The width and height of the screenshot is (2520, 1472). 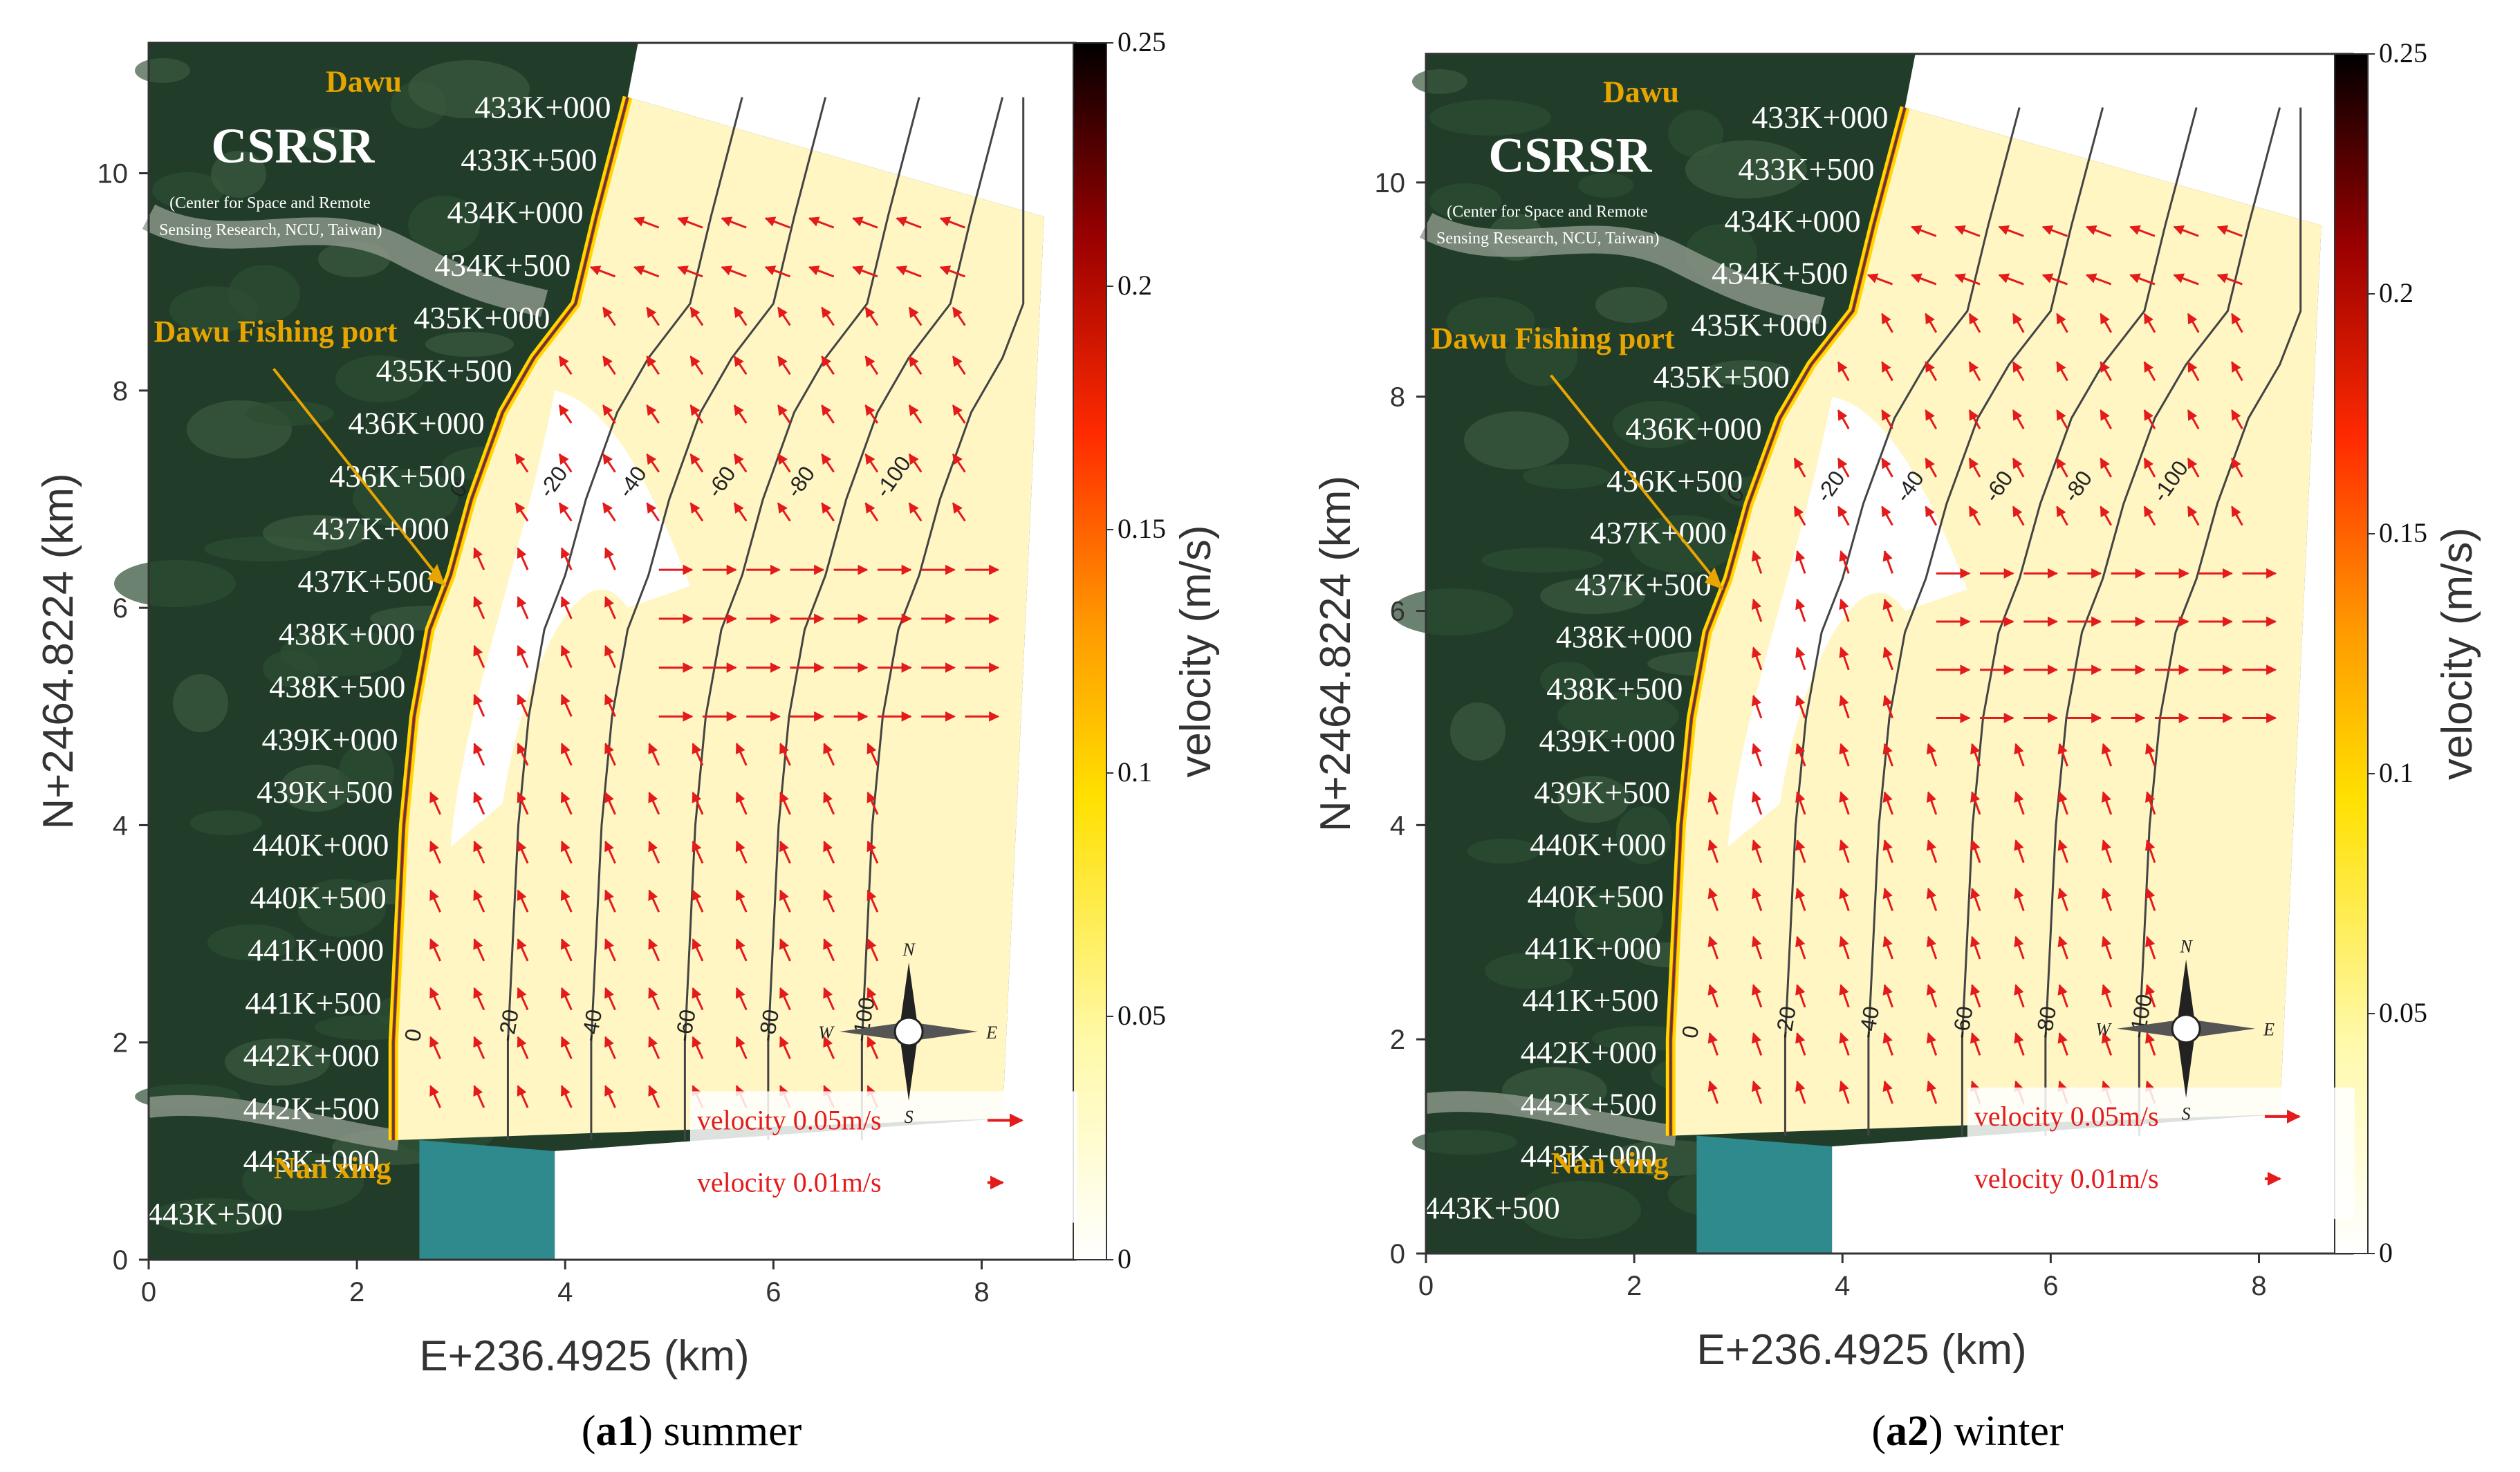 I want to click on chainage-label: 442K+500, so click(x=311, y=1108).